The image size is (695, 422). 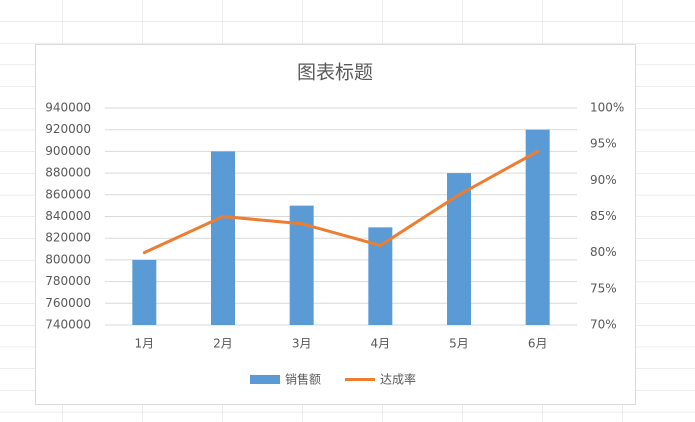 What do you see at coordinates (335, 73) in the screenshot?
I see `chart-title: 图表标题` at bounding box center [335, 73].